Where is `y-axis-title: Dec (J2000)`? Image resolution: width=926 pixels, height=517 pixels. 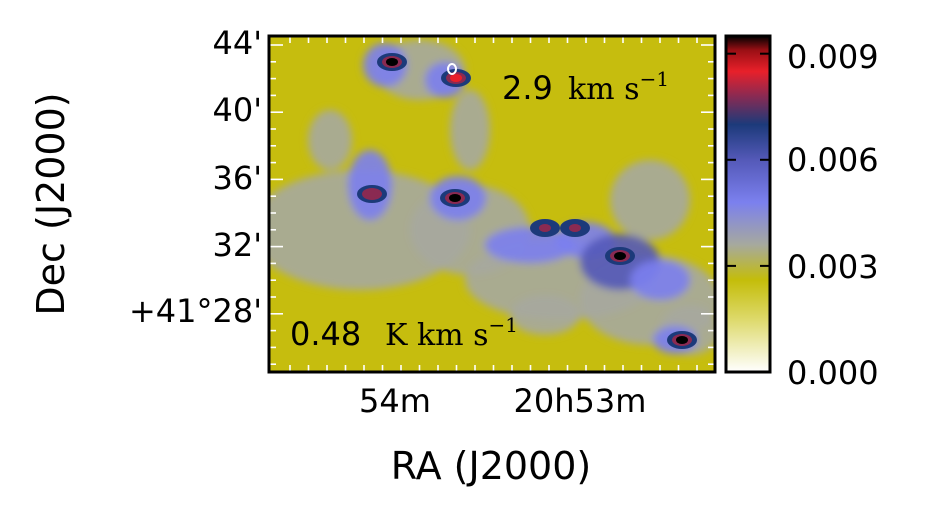
y-axis-title: Dec (J2000) is located at coordinates (51, 203).